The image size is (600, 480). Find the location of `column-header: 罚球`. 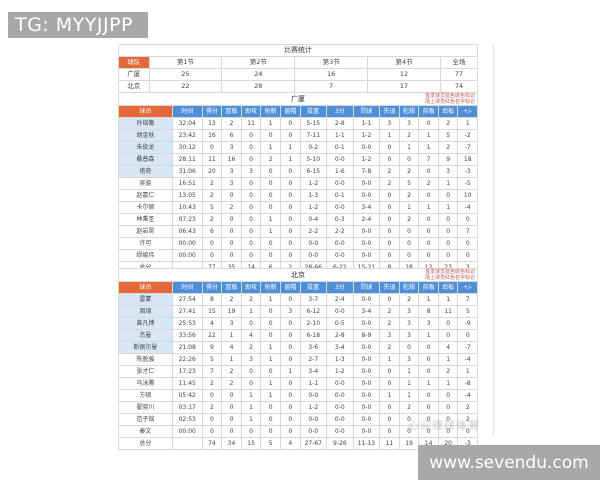

column-header: 罚球 is located at coordinates (366, 287).